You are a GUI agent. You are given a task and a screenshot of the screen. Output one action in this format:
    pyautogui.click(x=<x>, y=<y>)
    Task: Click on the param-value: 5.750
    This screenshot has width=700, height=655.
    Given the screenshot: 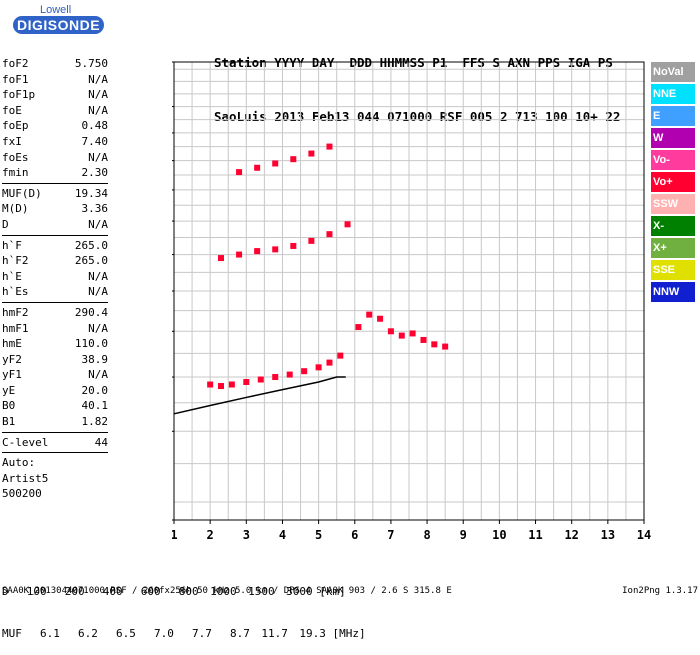 What is the action you would take?
    pyautogui.click(x=91, y=63)
    